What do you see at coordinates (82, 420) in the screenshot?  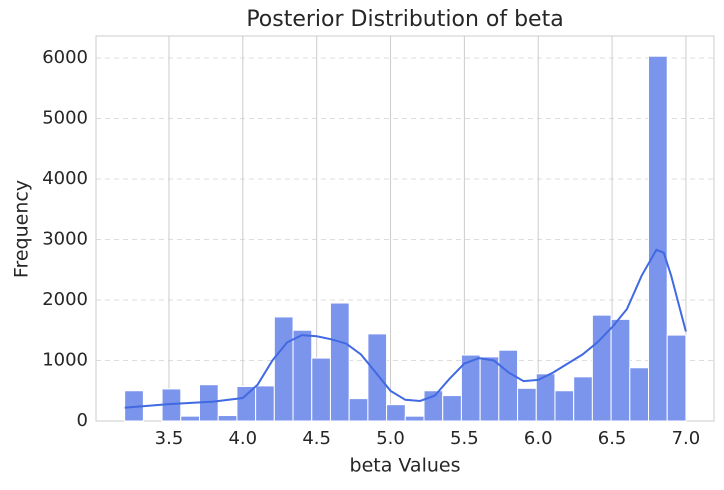 I see `y-tick-label: 0` at bounding box center [82, 420].